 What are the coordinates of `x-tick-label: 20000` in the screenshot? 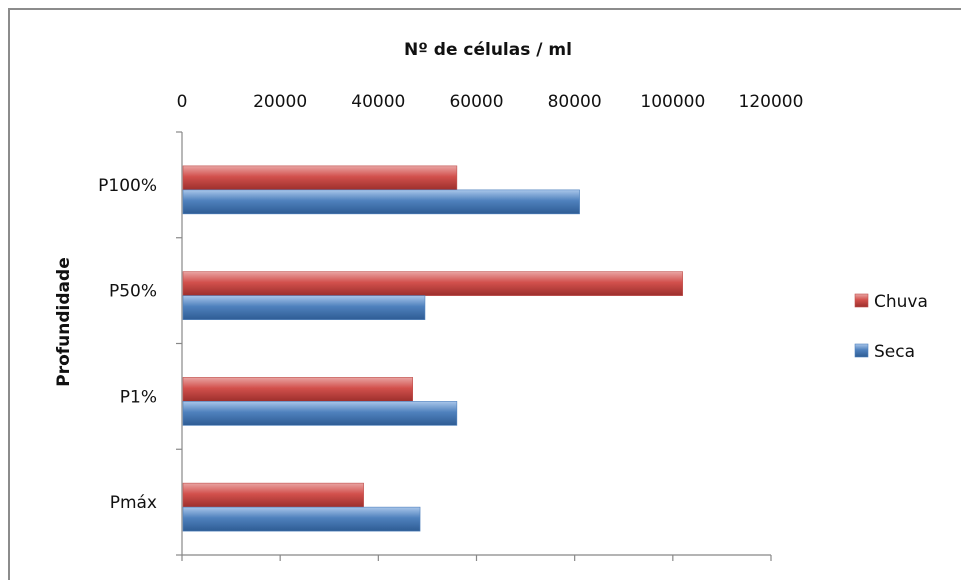 It's located at (280, 102).